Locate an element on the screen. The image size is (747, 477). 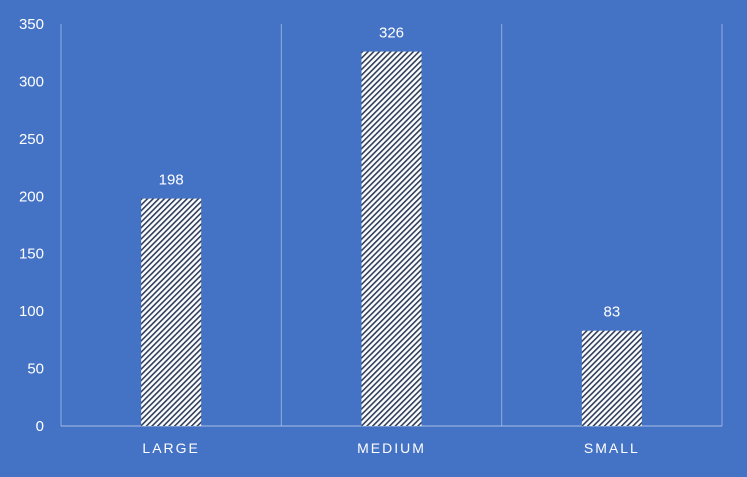
y-tick-label: 50 is located at coordinates (35, 369).